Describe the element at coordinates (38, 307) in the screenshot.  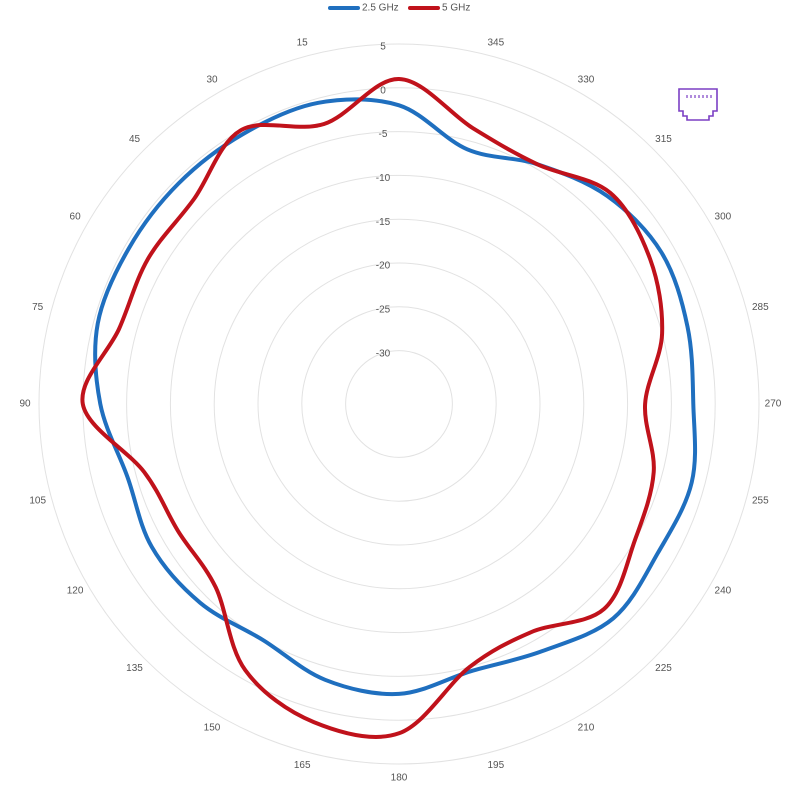
I see `angle-tick-label: 75` at that location.